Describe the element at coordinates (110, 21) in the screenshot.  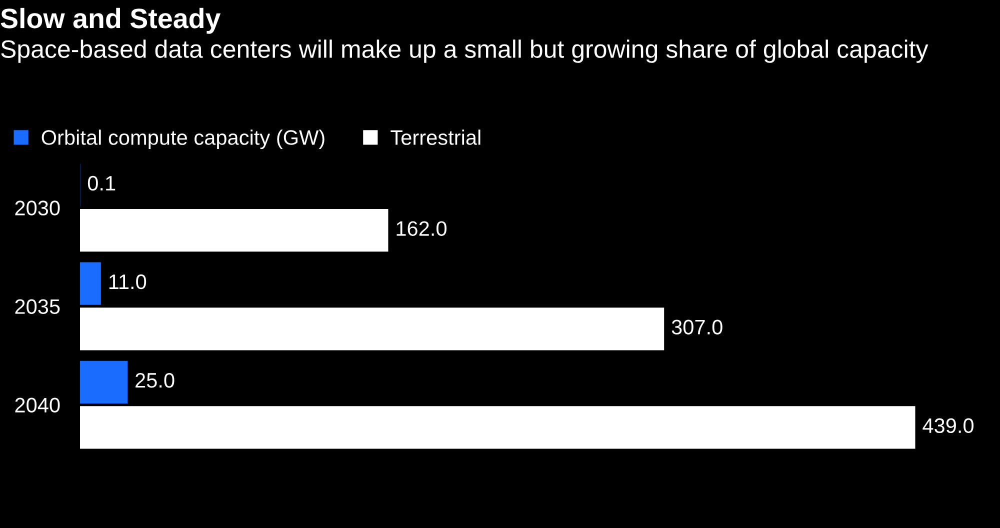
I see `chart-title: Slow and Steady` at that location.